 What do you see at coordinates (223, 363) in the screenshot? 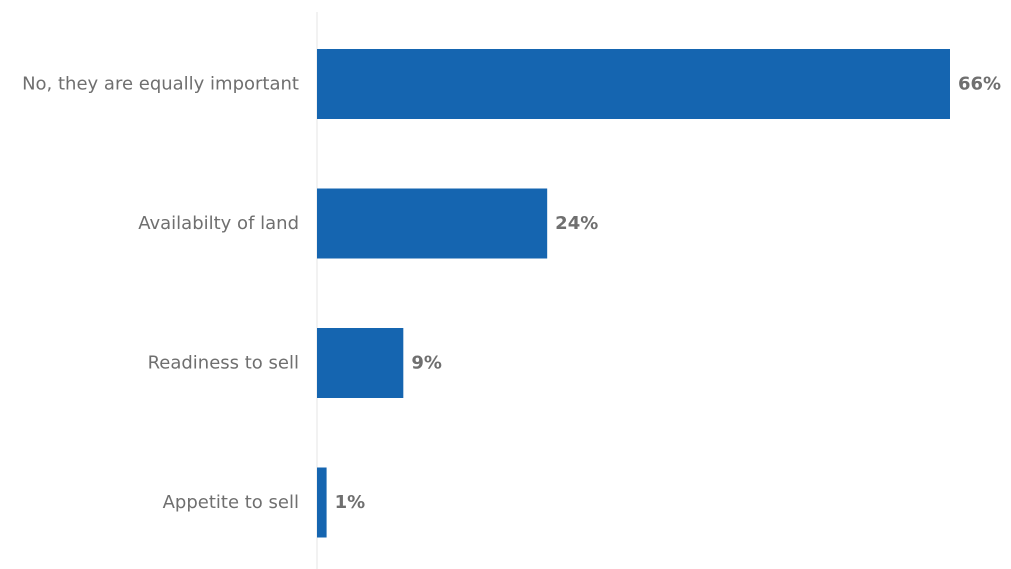
I see `category-label: Readiness to sell` at bounding box center [223, 363].